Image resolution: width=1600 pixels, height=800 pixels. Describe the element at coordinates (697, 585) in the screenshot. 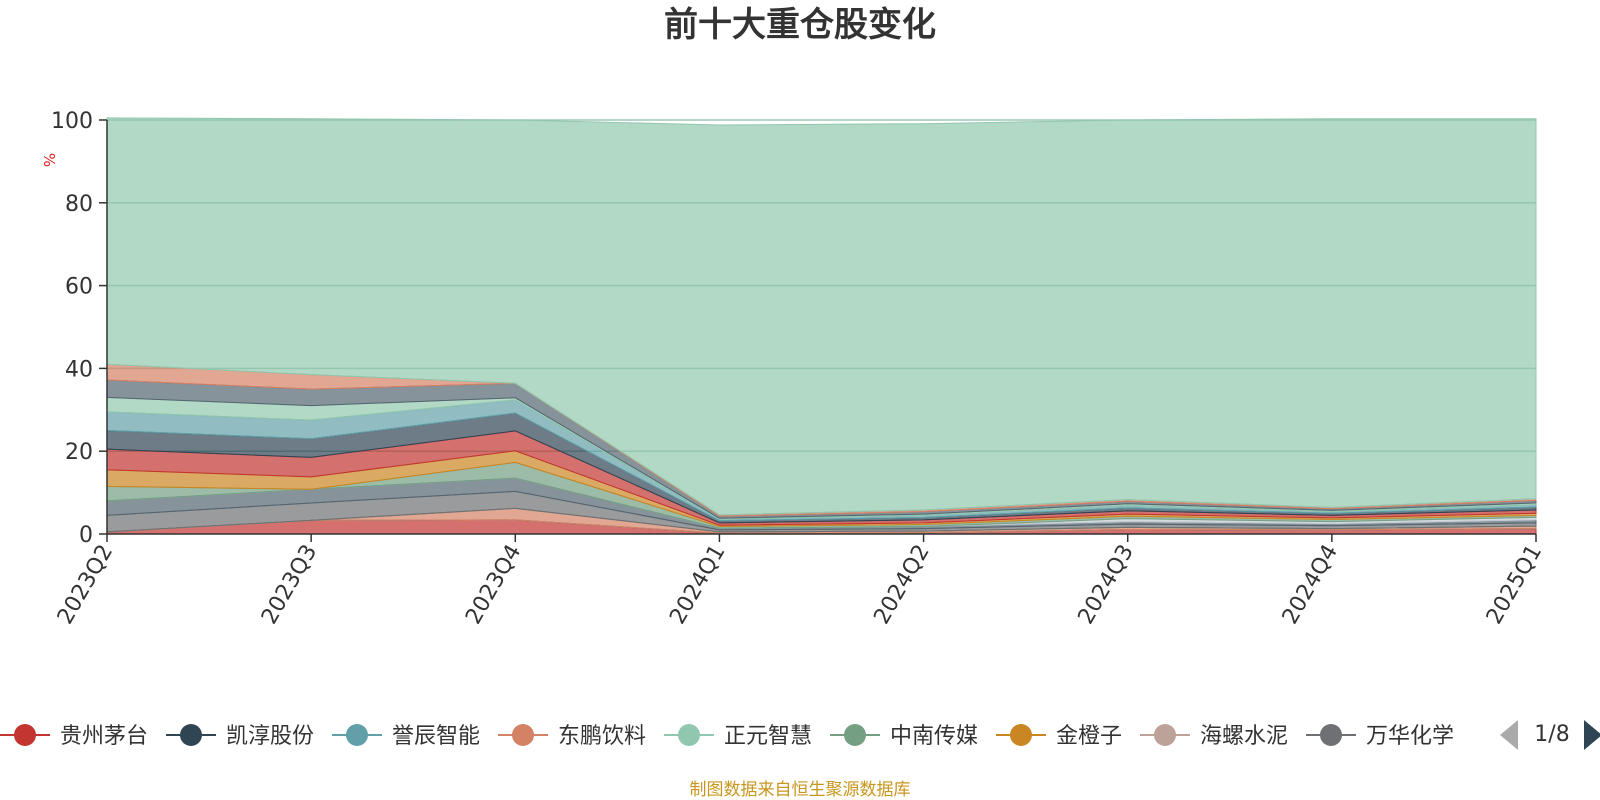

I see `x-tick-label: 2024Q1` at that location.